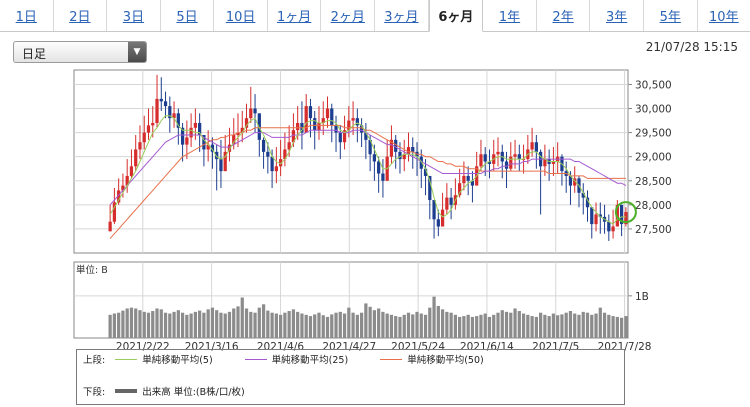 This screenshot has width=750, height=407. Describe the element at coordinates (280, 347) in the screenshot. I see `x-tick-label: 2021/4/6` at that location.